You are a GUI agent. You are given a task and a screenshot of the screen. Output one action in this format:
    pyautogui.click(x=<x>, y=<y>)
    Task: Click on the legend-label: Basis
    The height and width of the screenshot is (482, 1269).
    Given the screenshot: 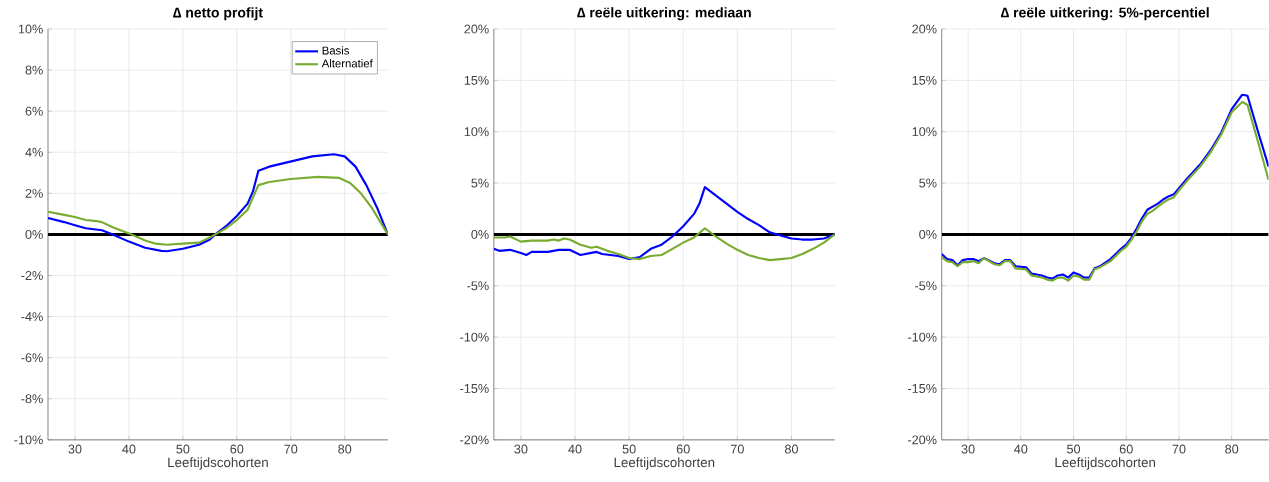 What is the action you would take?
    pyautogui.click(x=336, y=50)
    